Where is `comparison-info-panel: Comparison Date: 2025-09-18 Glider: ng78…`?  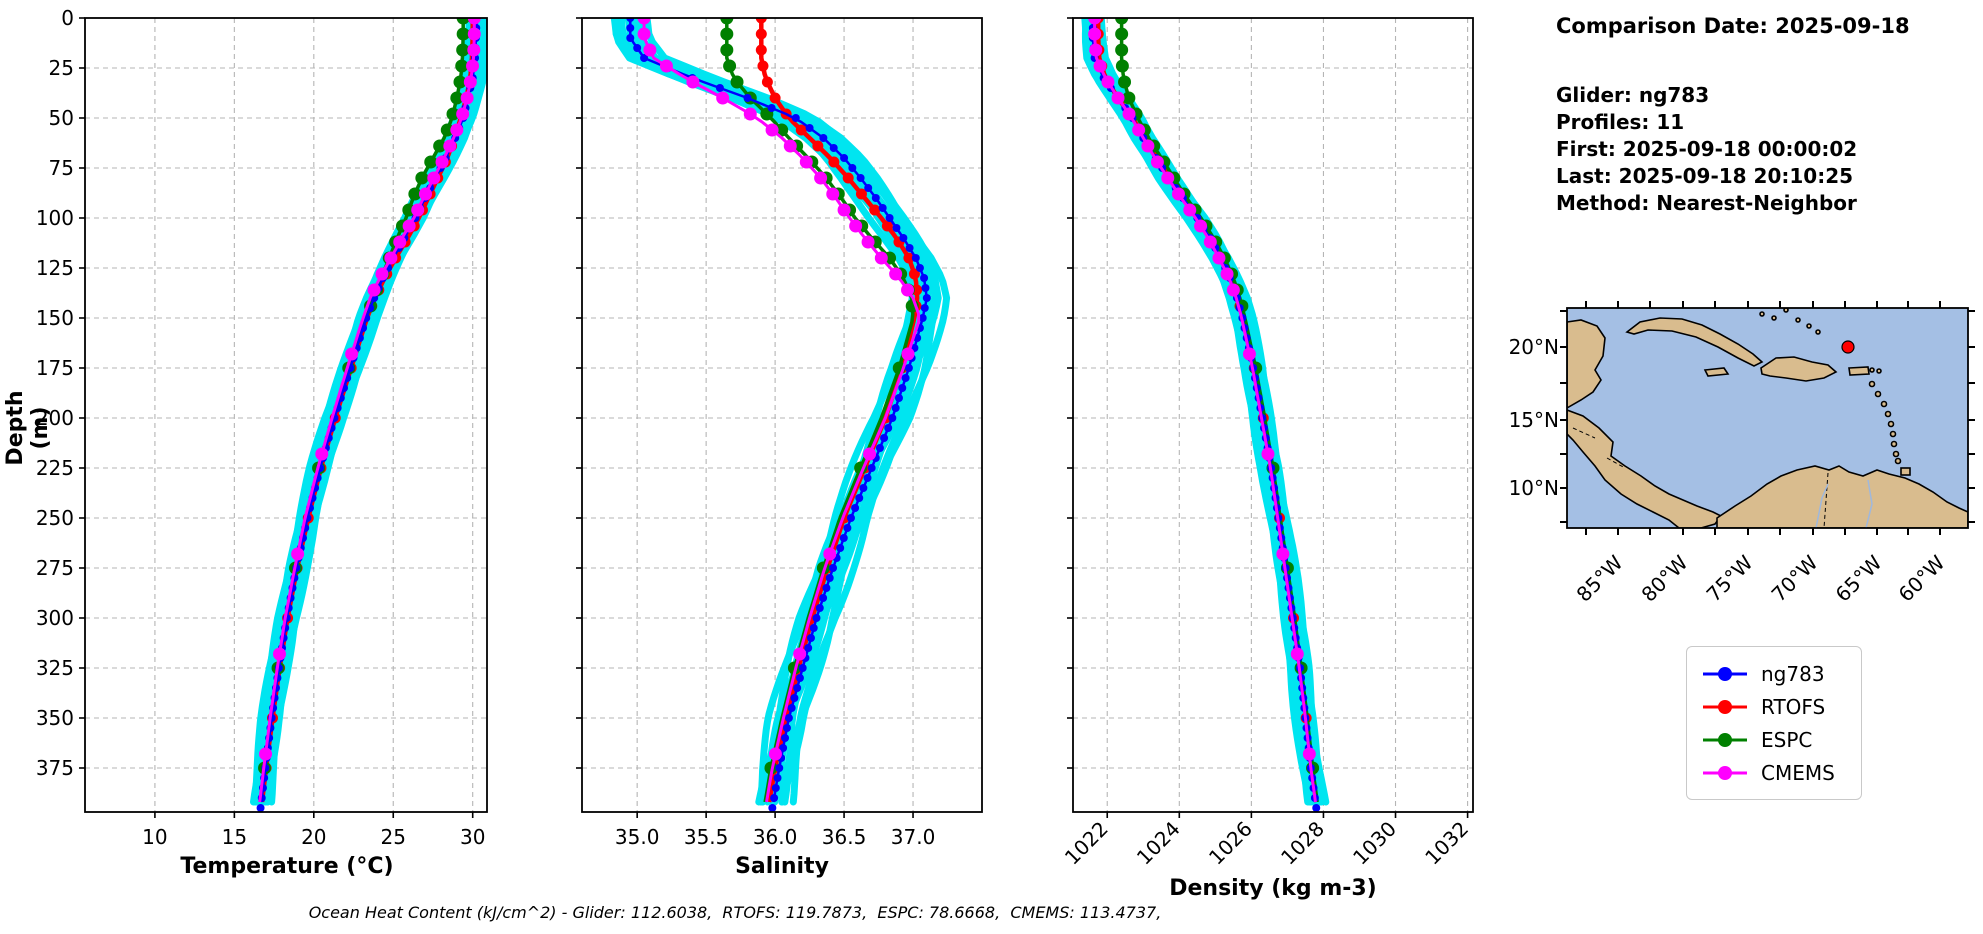 comparison-info-panel: Comparison Date: 2025-09-18 Glider: ng78… is located at coordinates (1733, 115).